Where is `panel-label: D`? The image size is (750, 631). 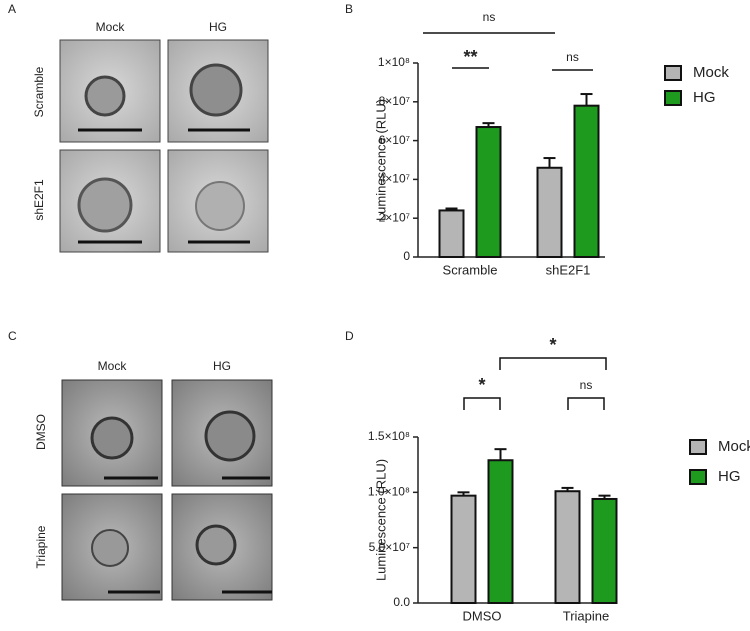
panel-label: D is located at coordinates (349, 336).